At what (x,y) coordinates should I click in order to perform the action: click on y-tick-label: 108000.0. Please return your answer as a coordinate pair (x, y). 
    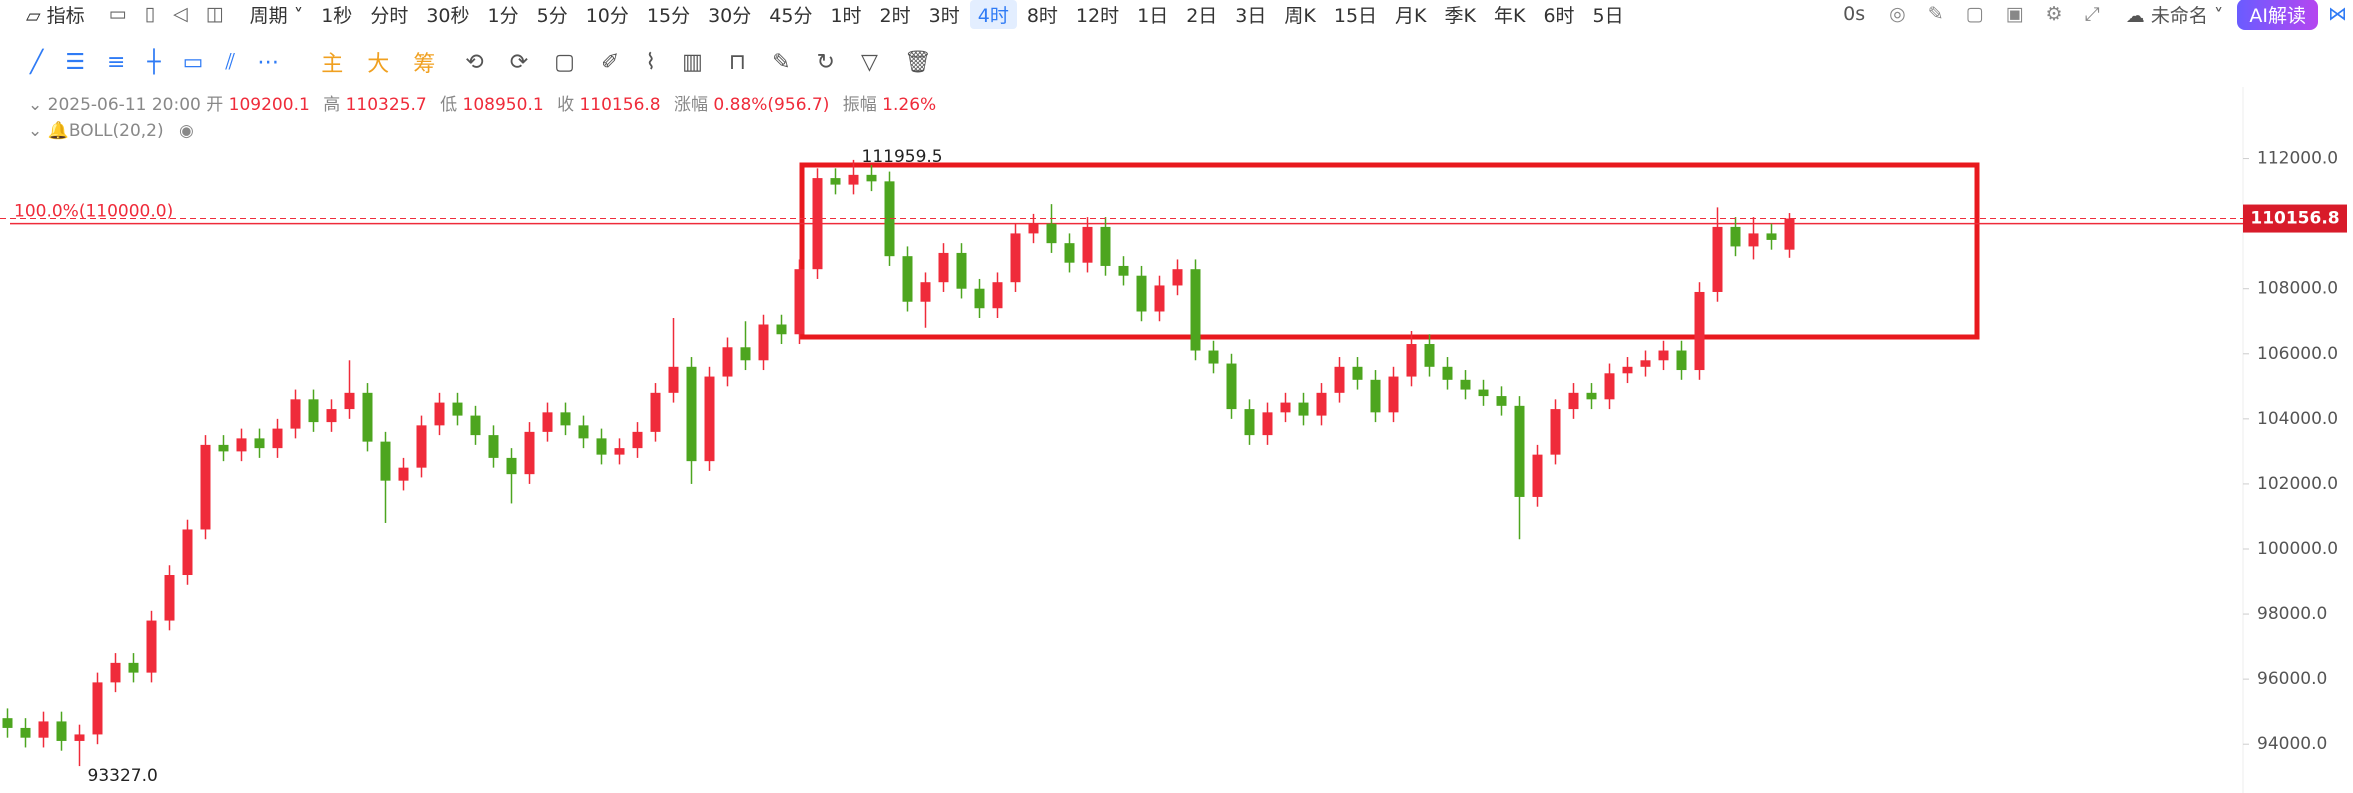
    Looking at the image, I should click on (2297, 289).